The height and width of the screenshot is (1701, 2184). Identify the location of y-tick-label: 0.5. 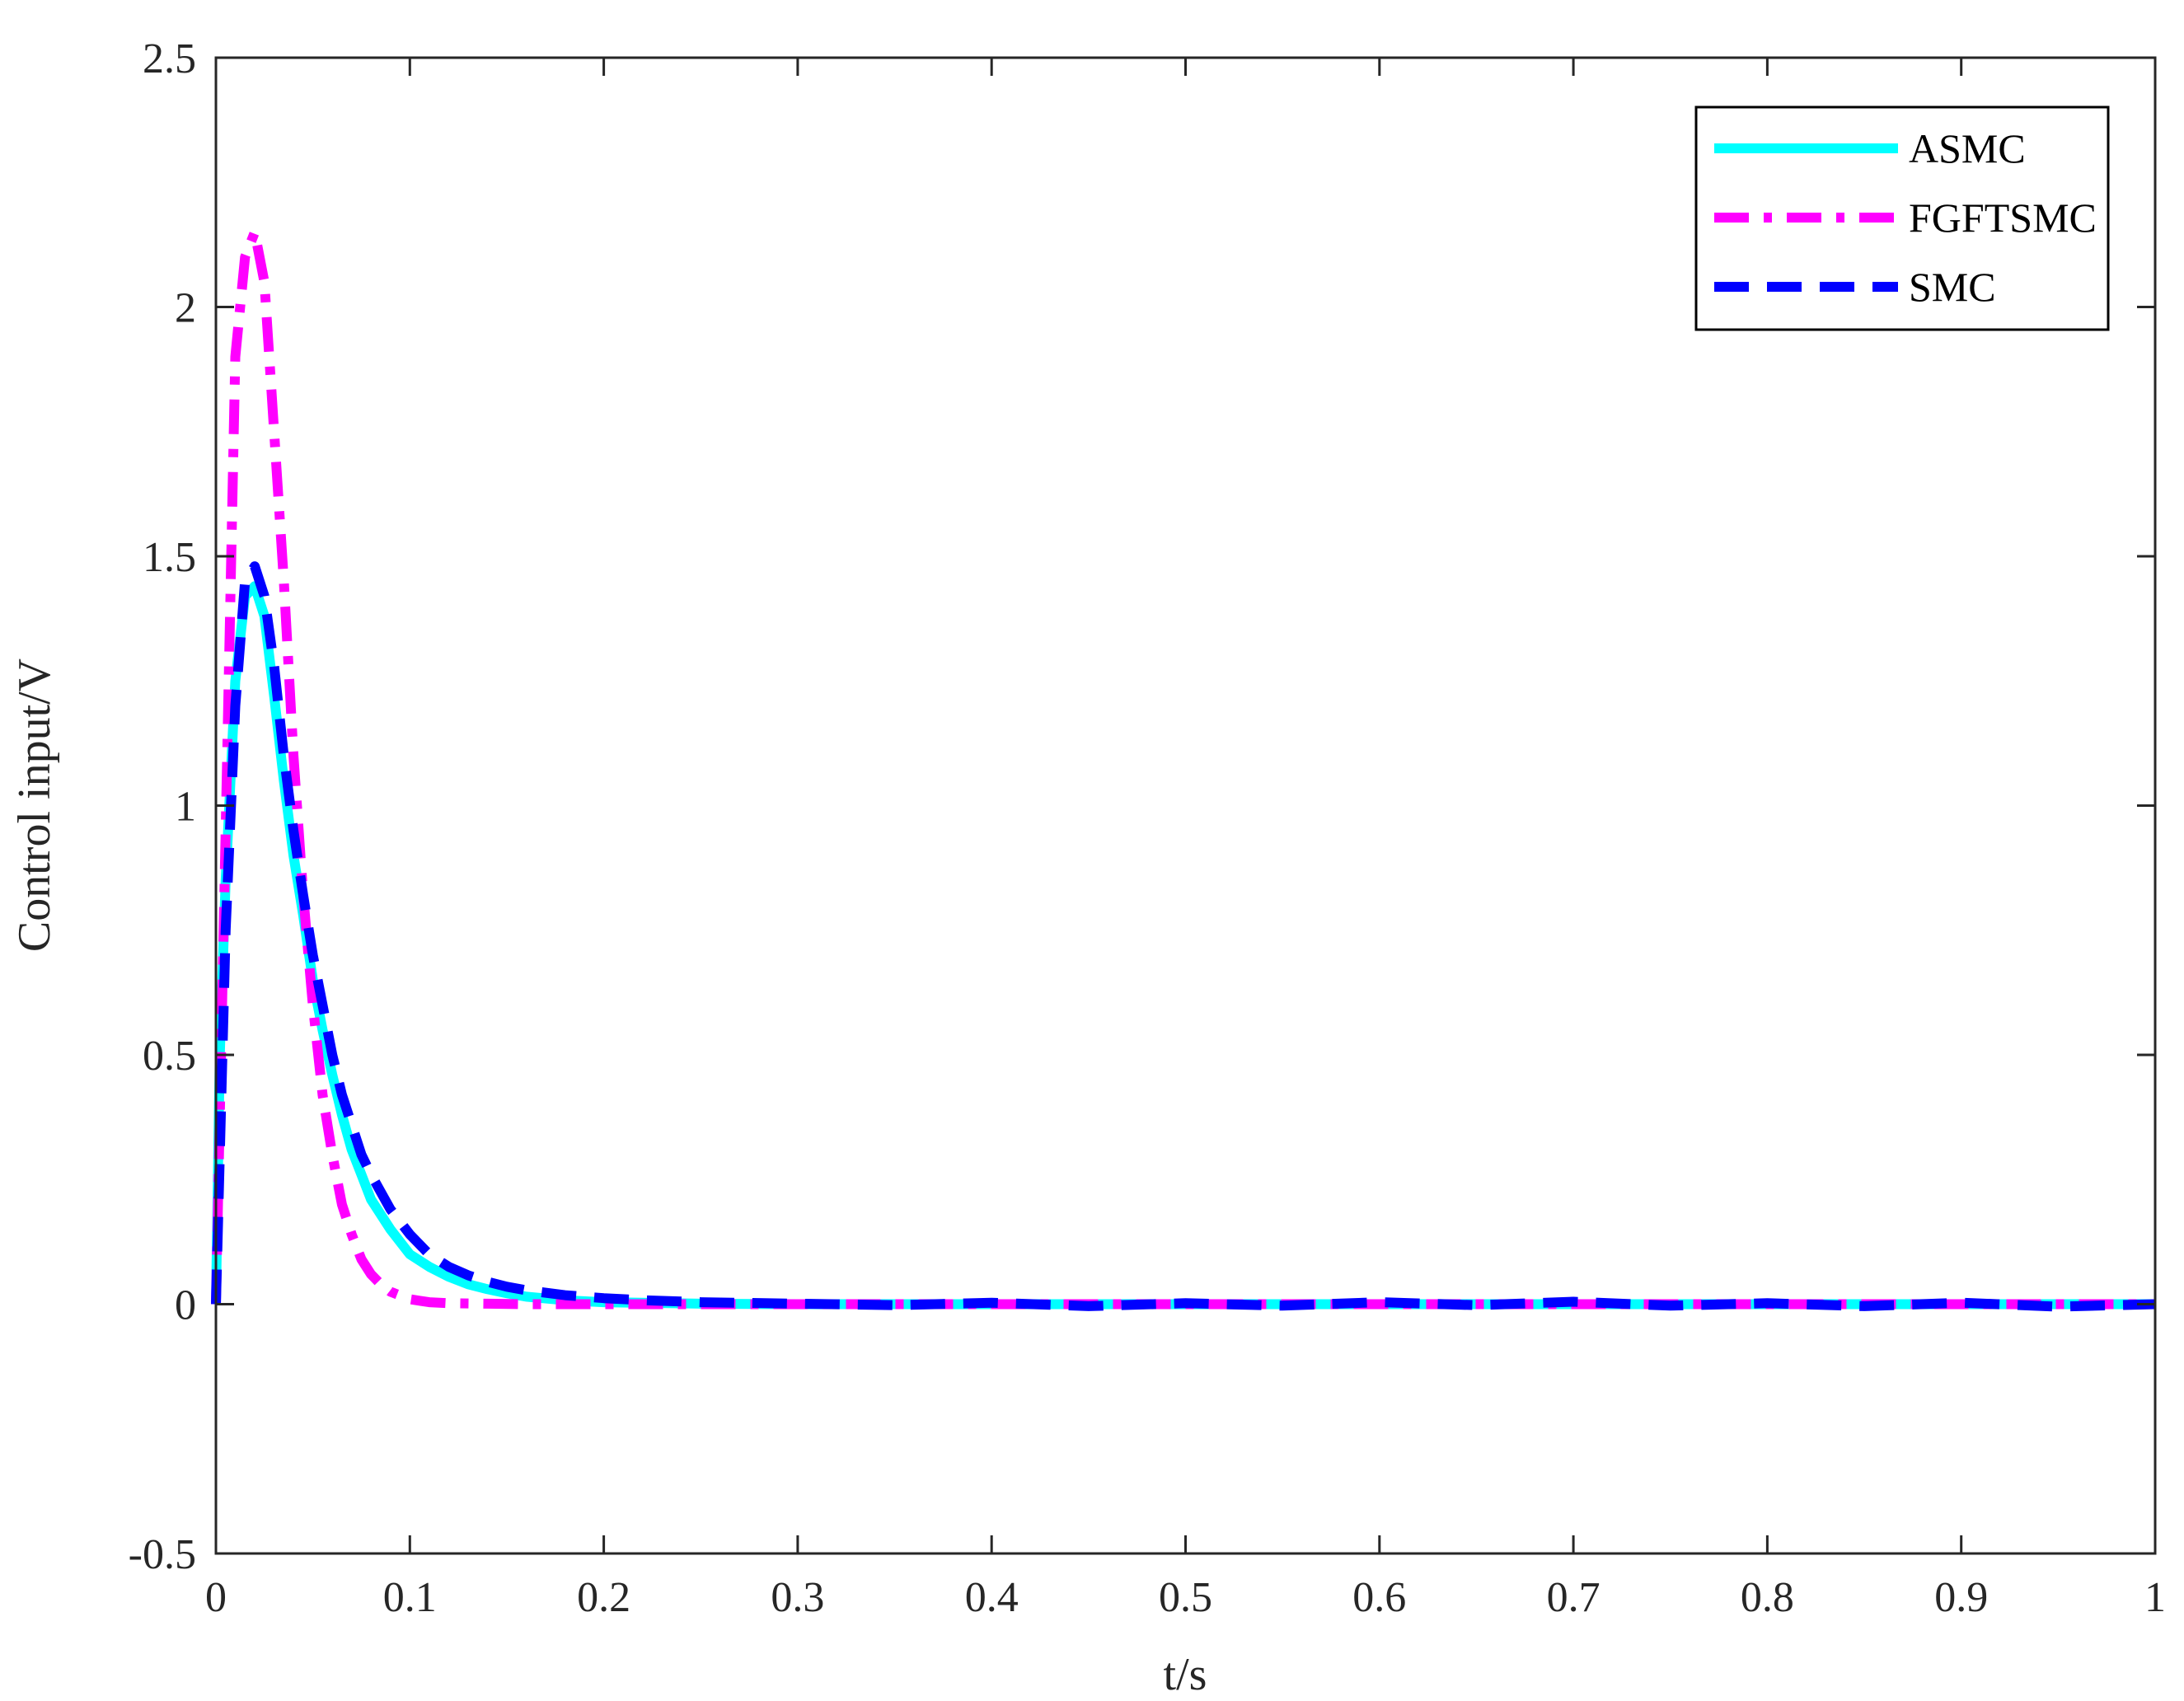
(169, 1056).